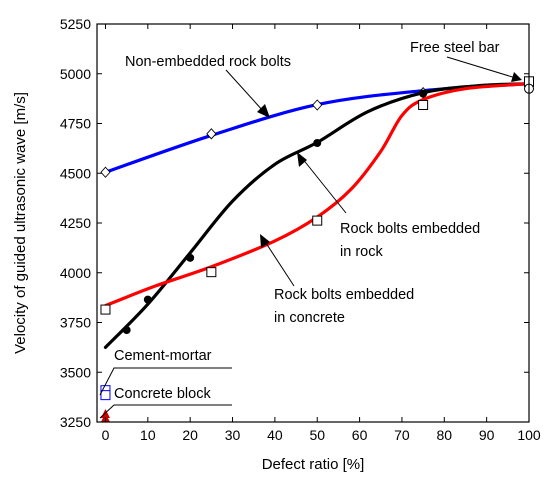 The image size is (550, 480). Describe the element at coordinates (148, 435) in the screenshot. I see `x-tick-label: 10` at that location.